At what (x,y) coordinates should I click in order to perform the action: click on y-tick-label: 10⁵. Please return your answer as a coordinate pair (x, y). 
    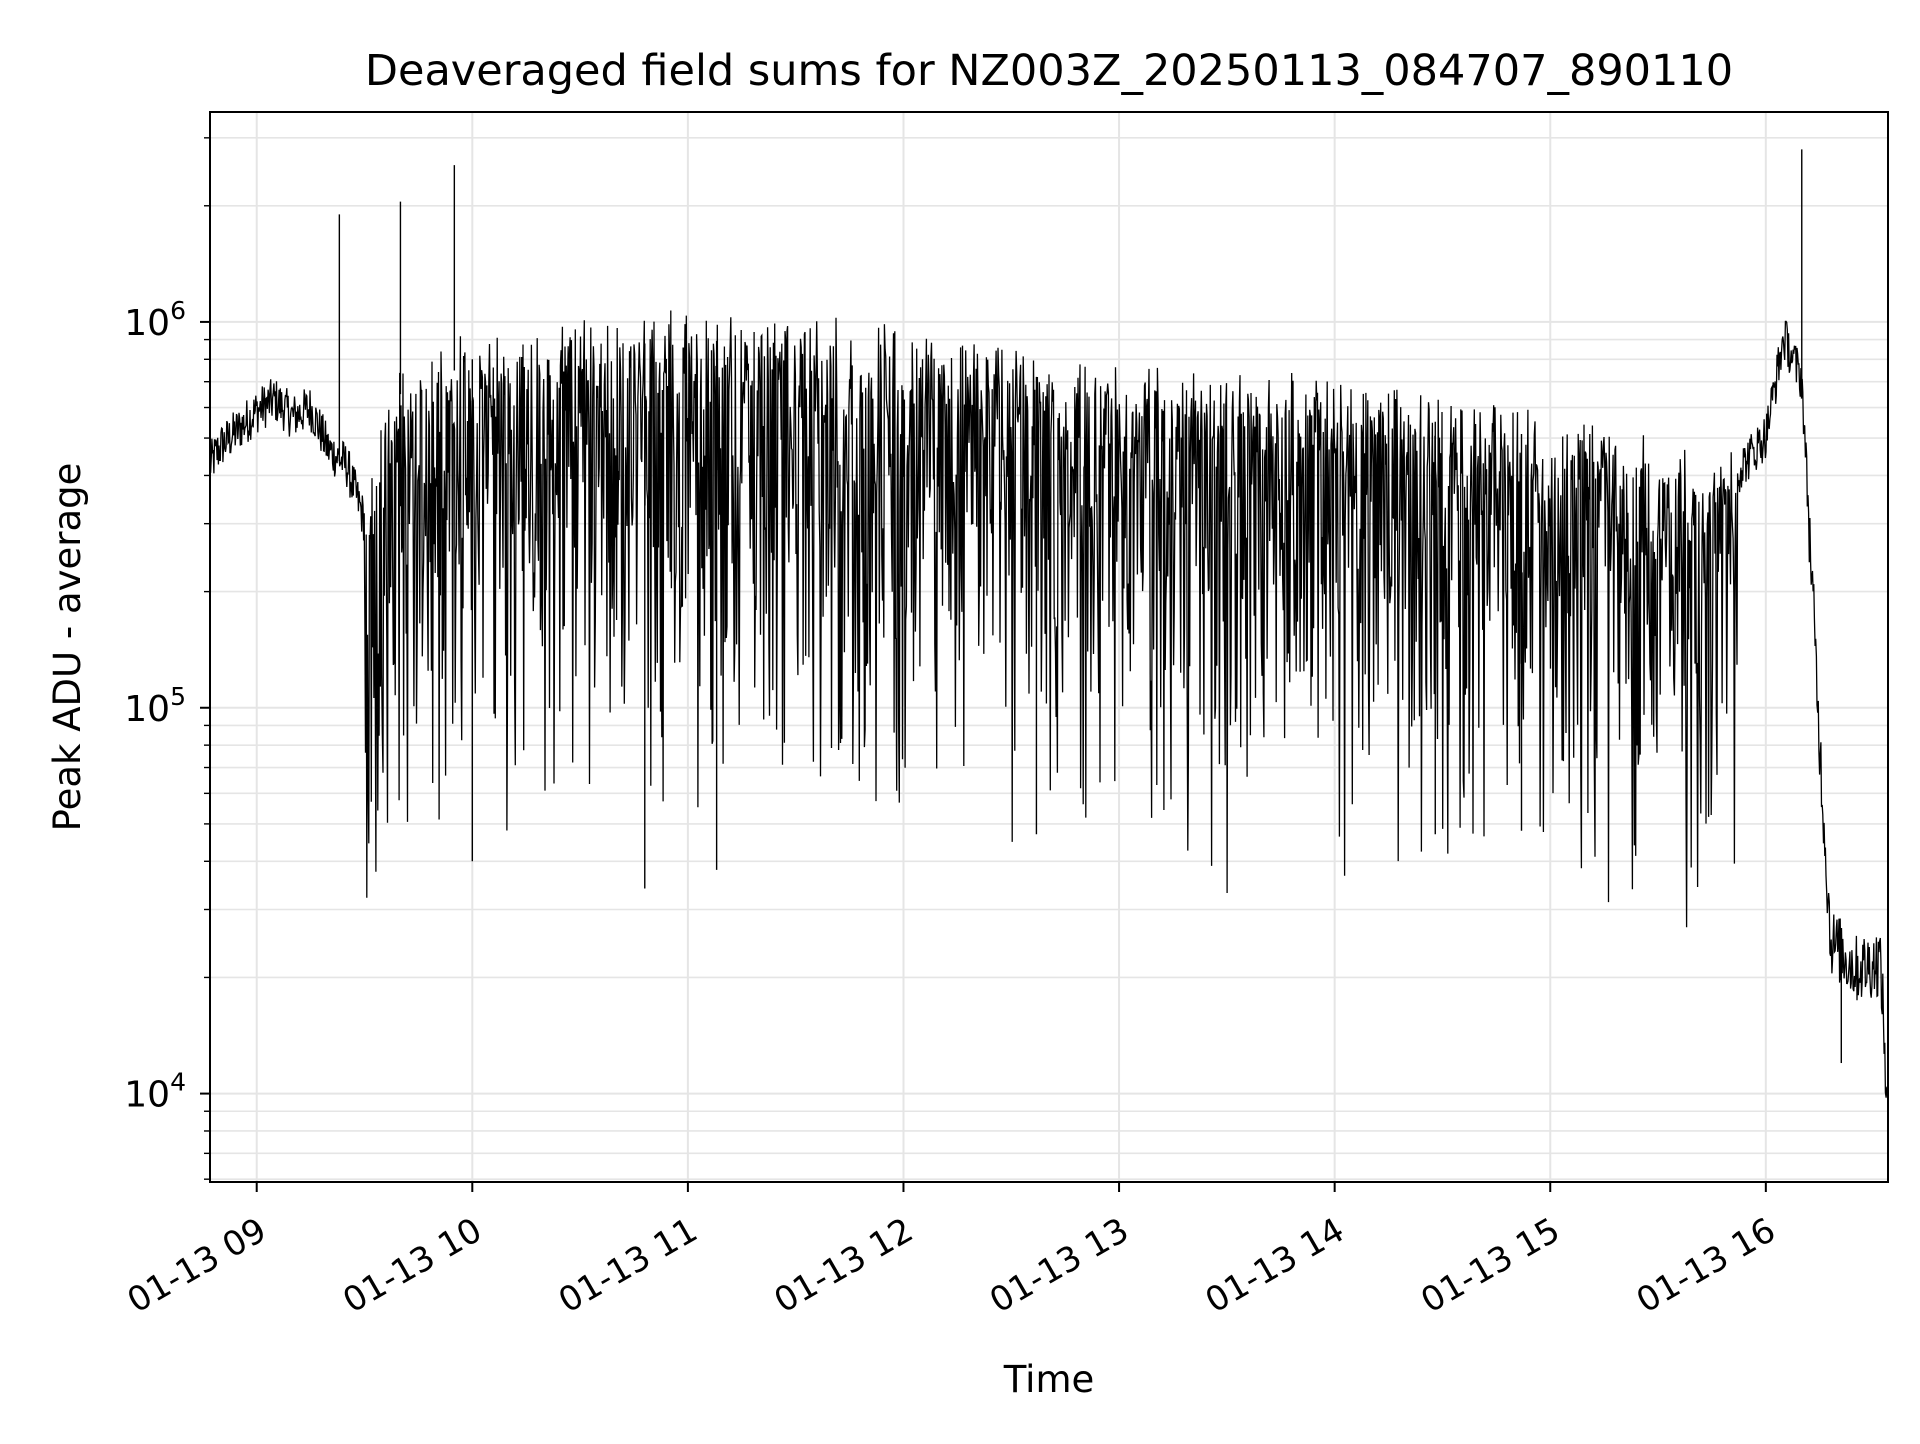
    Looking at the image, I should click on (155, 706).